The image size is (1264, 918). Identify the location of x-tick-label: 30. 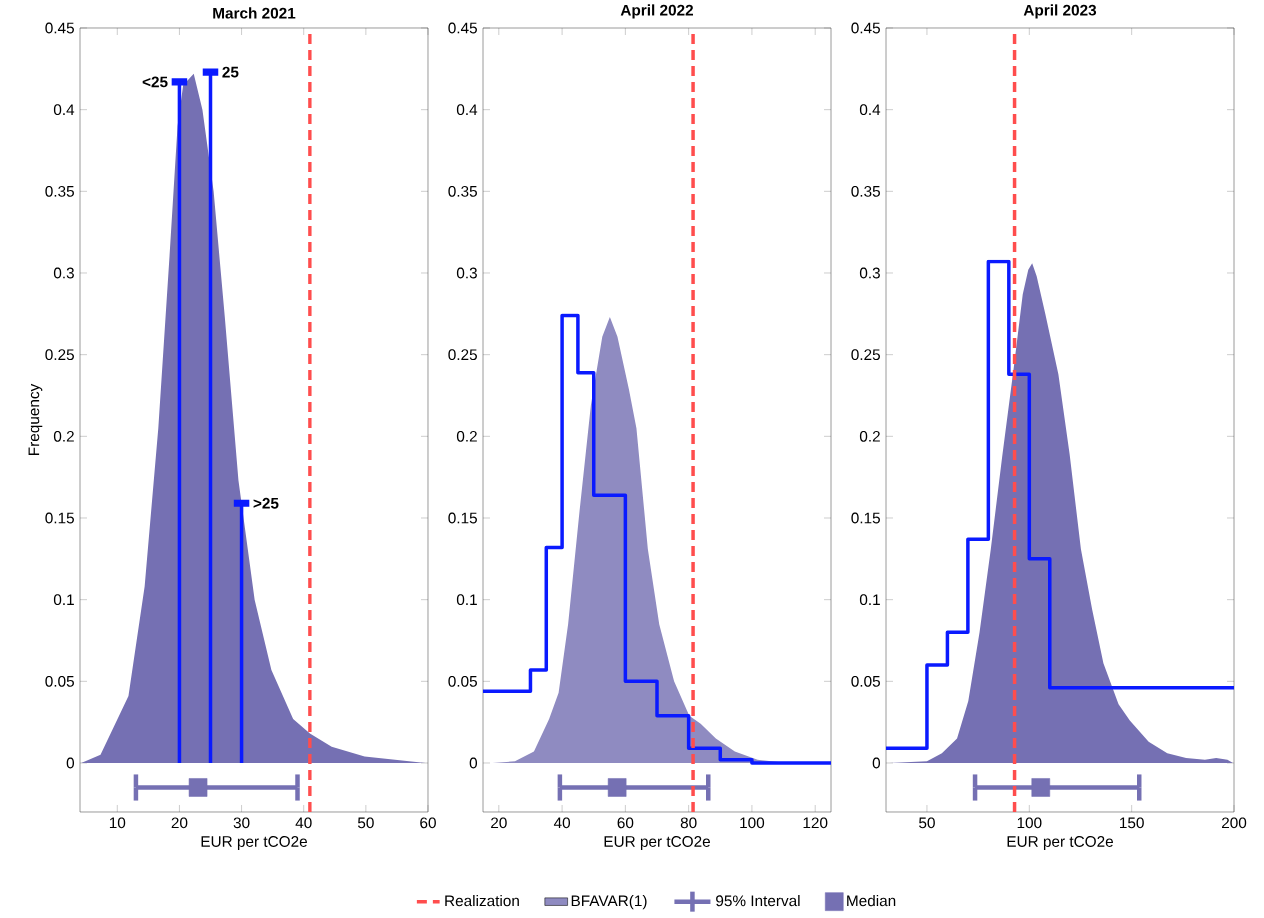
(241, 823).